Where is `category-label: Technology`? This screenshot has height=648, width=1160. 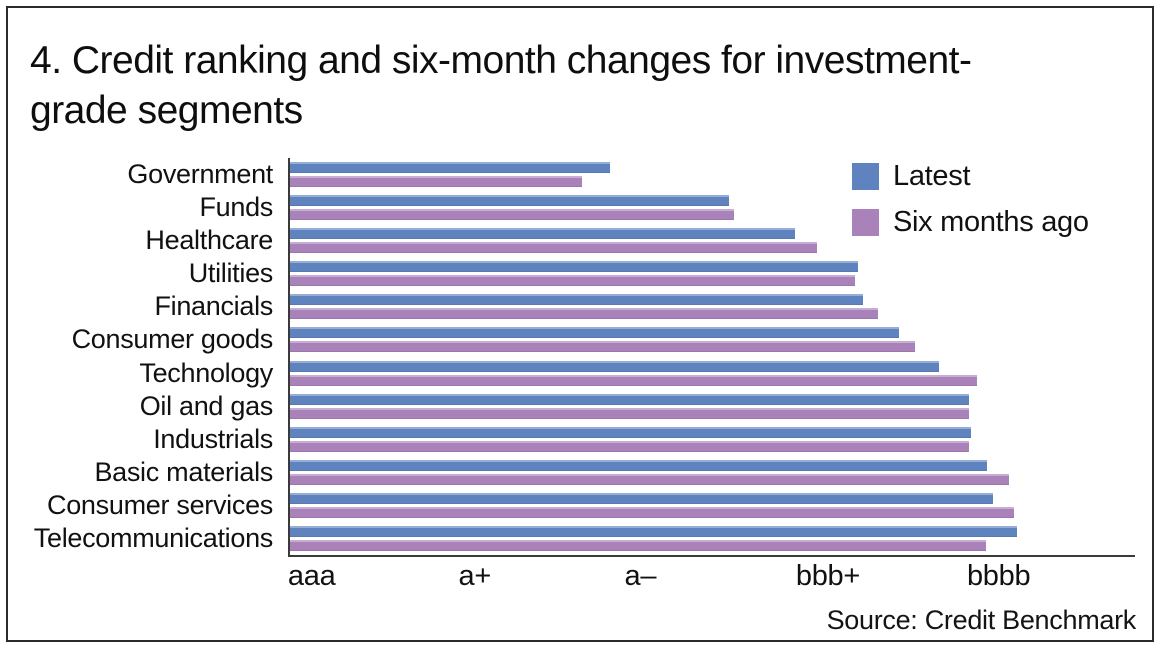
category-label: Technology is located at coordinates (206, 372).